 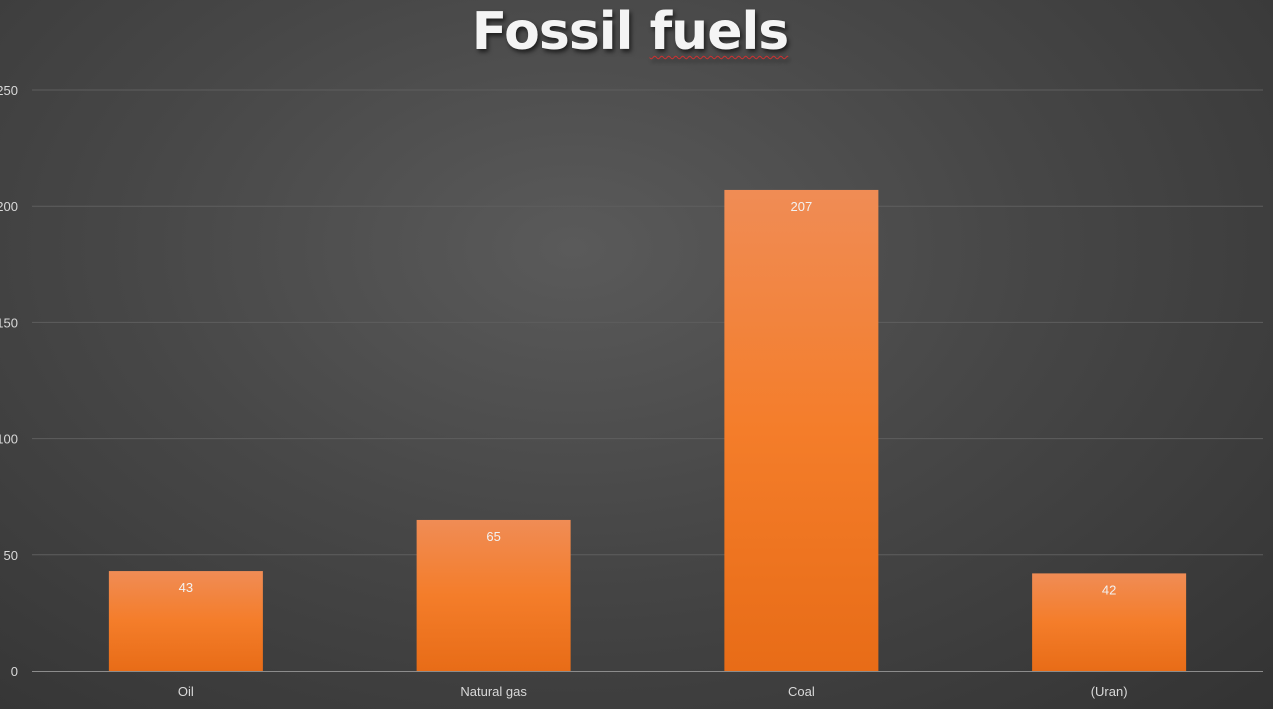 I want to click on chart-title: Fossil fuels, so click(x=630, y=32).